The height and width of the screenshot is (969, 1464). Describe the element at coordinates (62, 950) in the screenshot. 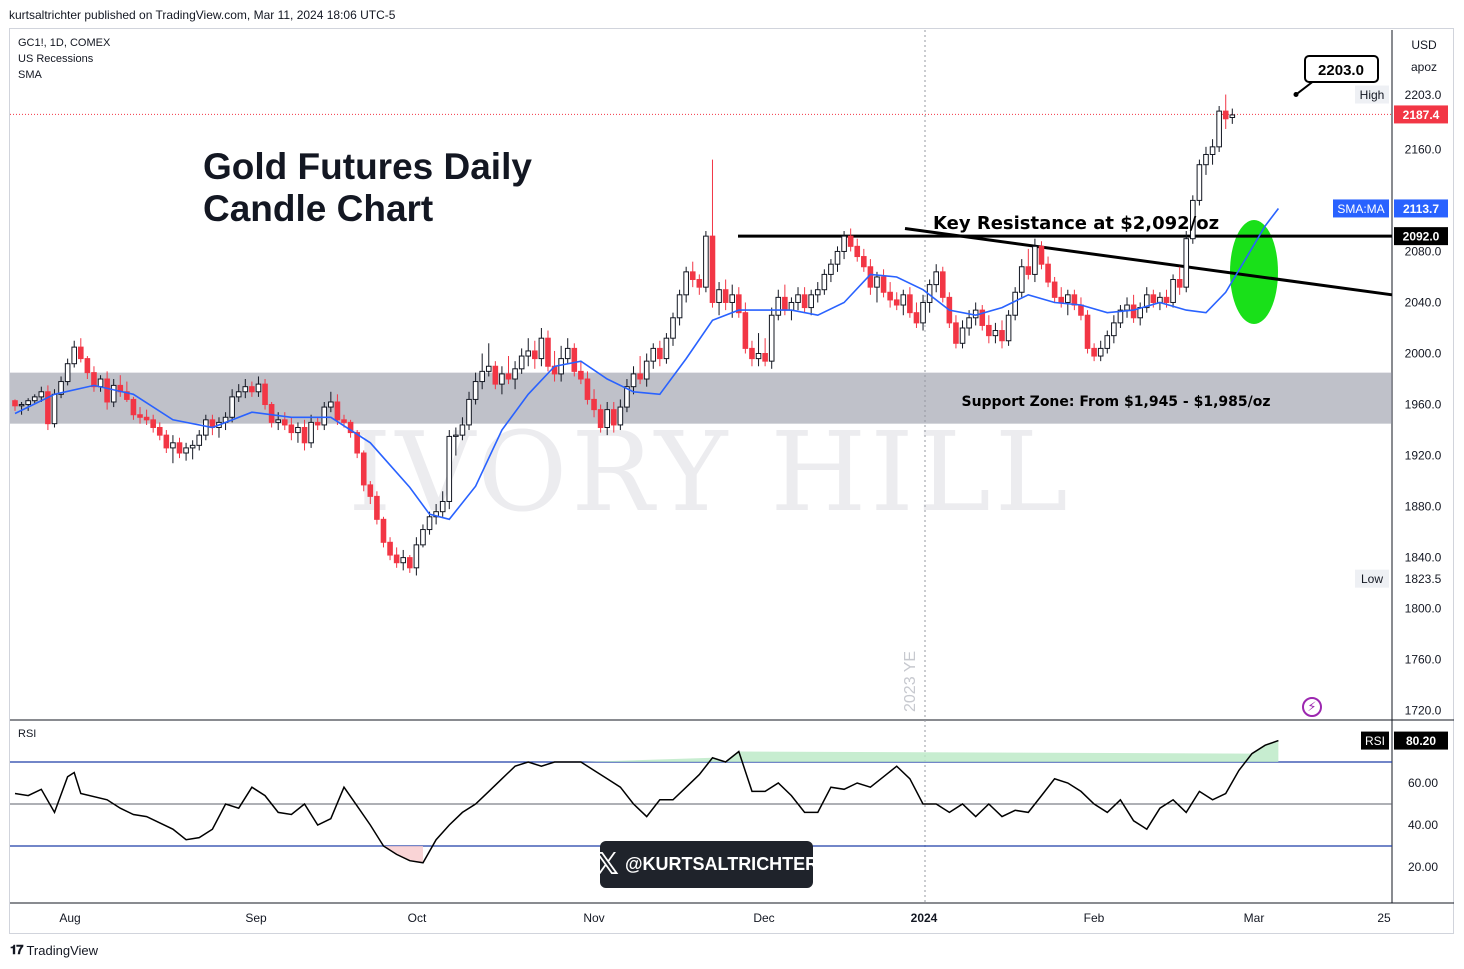

I see `footer-brand: TradingView` at that location.